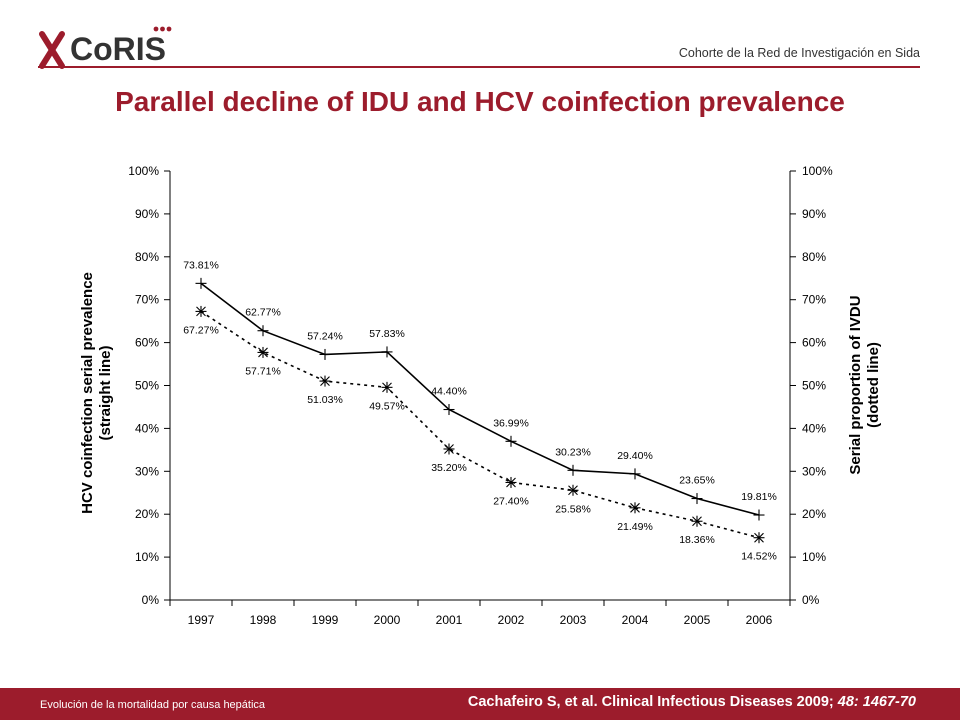  I want to click on y-tick-label-left: 20%, so click(147, 514).